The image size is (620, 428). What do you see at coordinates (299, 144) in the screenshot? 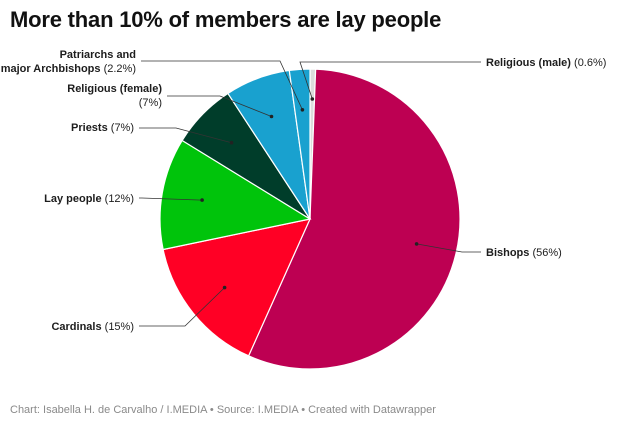
I see `pie-slice-patriarchs-and-major-archbishops` at bounding box center [299, 144].